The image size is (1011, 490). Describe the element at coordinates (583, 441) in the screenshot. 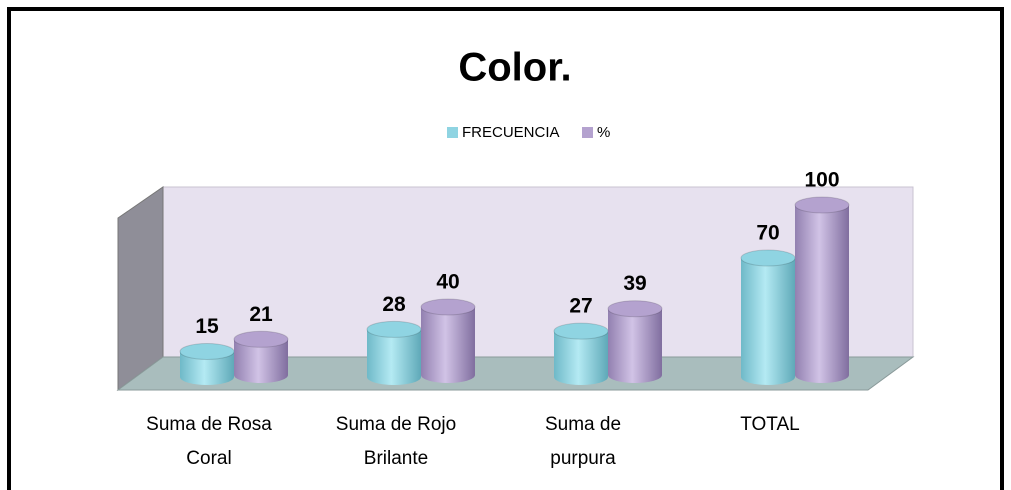

I see `x-tick-label: Suma de purpura` at that location.